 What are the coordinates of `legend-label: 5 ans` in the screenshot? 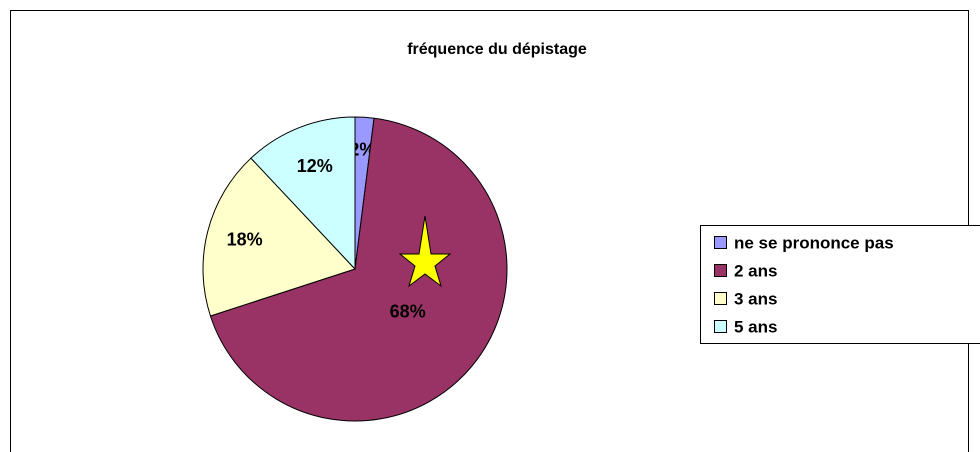 It's located at (755, 326).